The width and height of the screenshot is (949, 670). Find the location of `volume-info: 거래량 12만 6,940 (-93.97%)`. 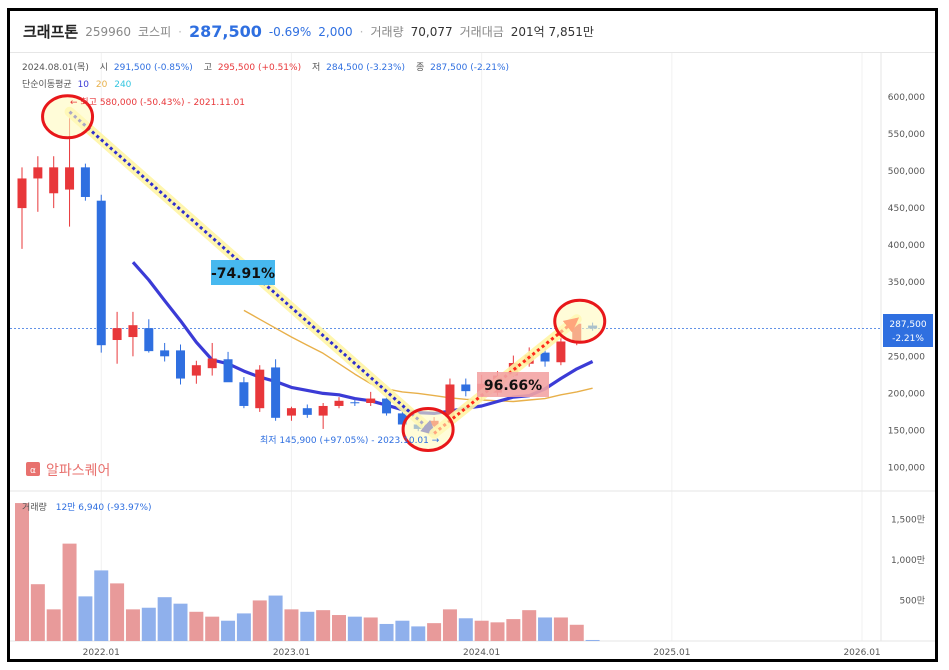

volume-info: 거래량 12만 6,940 (-93.97%) is located at coordinates (87, 507).